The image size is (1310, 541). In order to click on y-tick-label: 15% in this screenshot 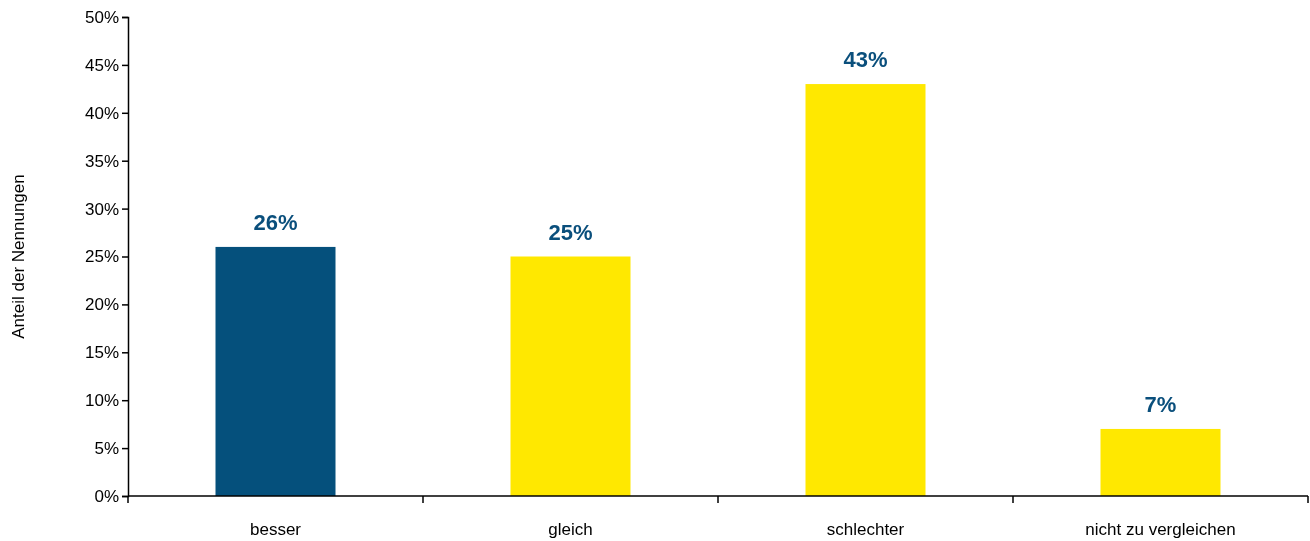, I will do `click(101, 353)`.